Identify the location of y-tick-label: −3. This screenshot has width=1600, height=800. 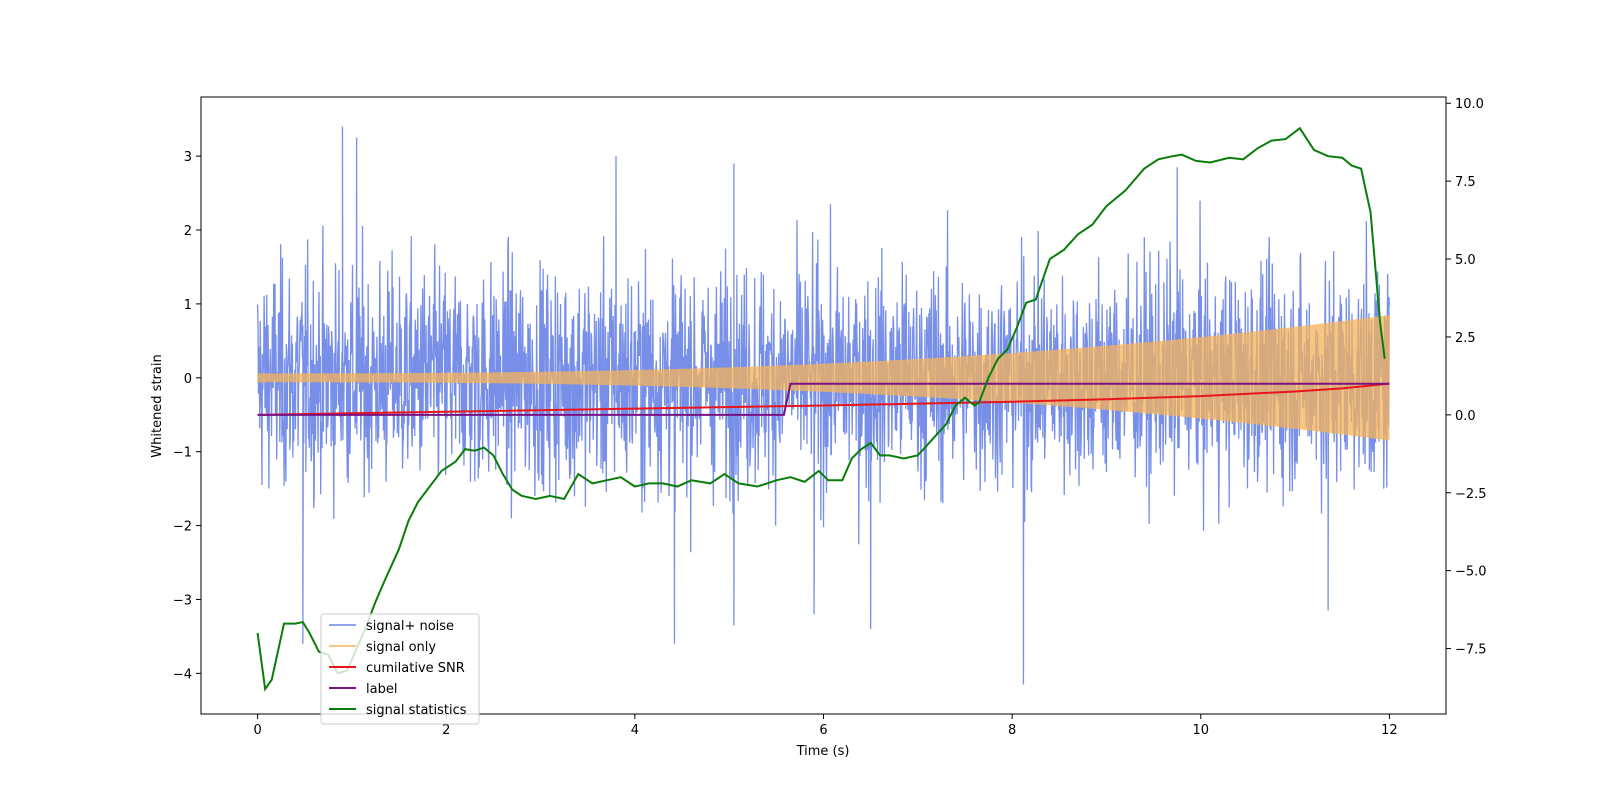
(182, 600).